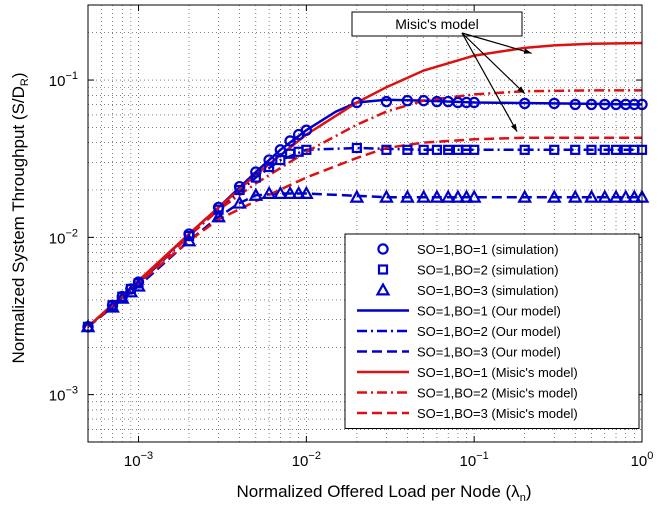  What do you see at coordinates (489, 331) in the screenshot?
I see `legend-label: SO=1,BO=2 (Our model)` at bounding box center [489, 331].